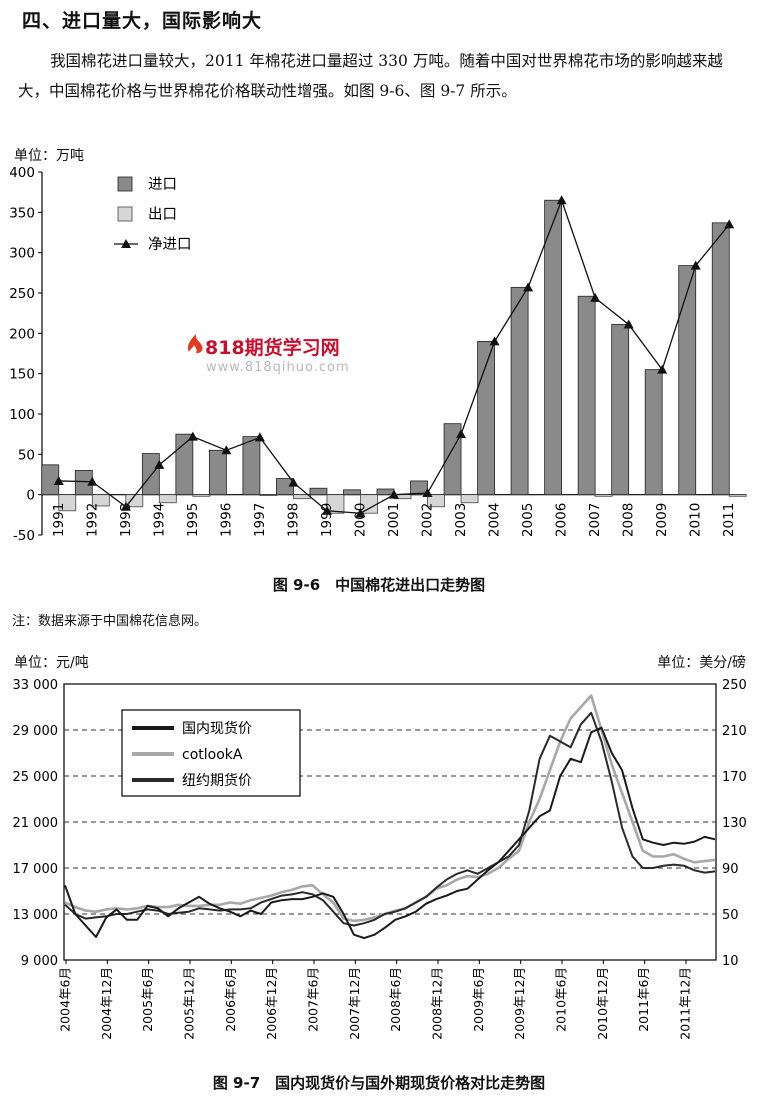  I want to click on x-tick-label: 2007年12月, so click(354, 1003).